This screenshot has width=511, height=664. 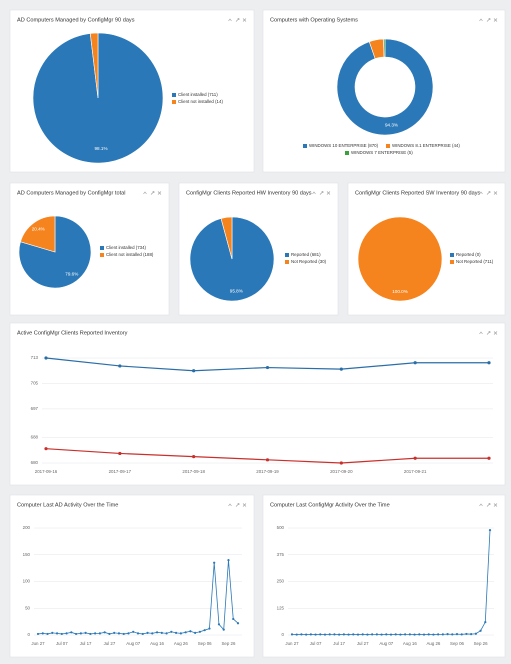 I want to click on x-tick-label: Jun 27, so click(x=292, y=643).